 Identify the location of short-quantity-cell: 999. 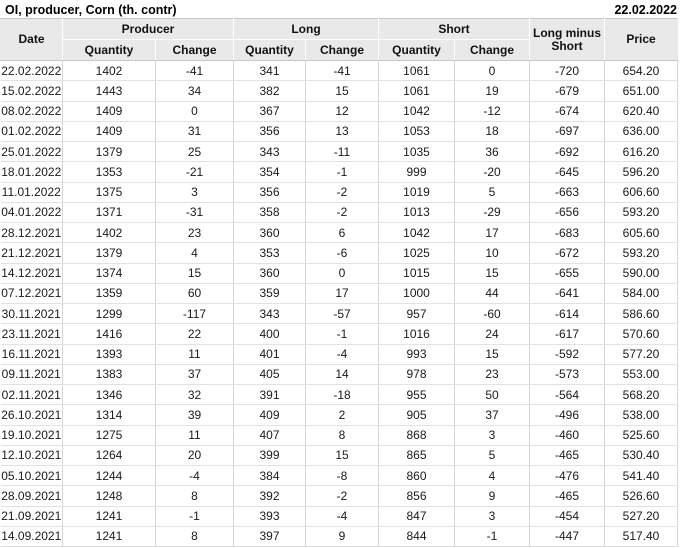
(417, 172).